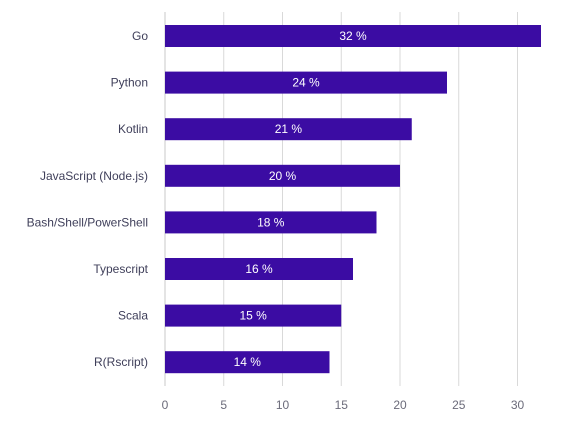 The image size is (577, 421). I want to click on data-label: 14 %, so click(248, 362).